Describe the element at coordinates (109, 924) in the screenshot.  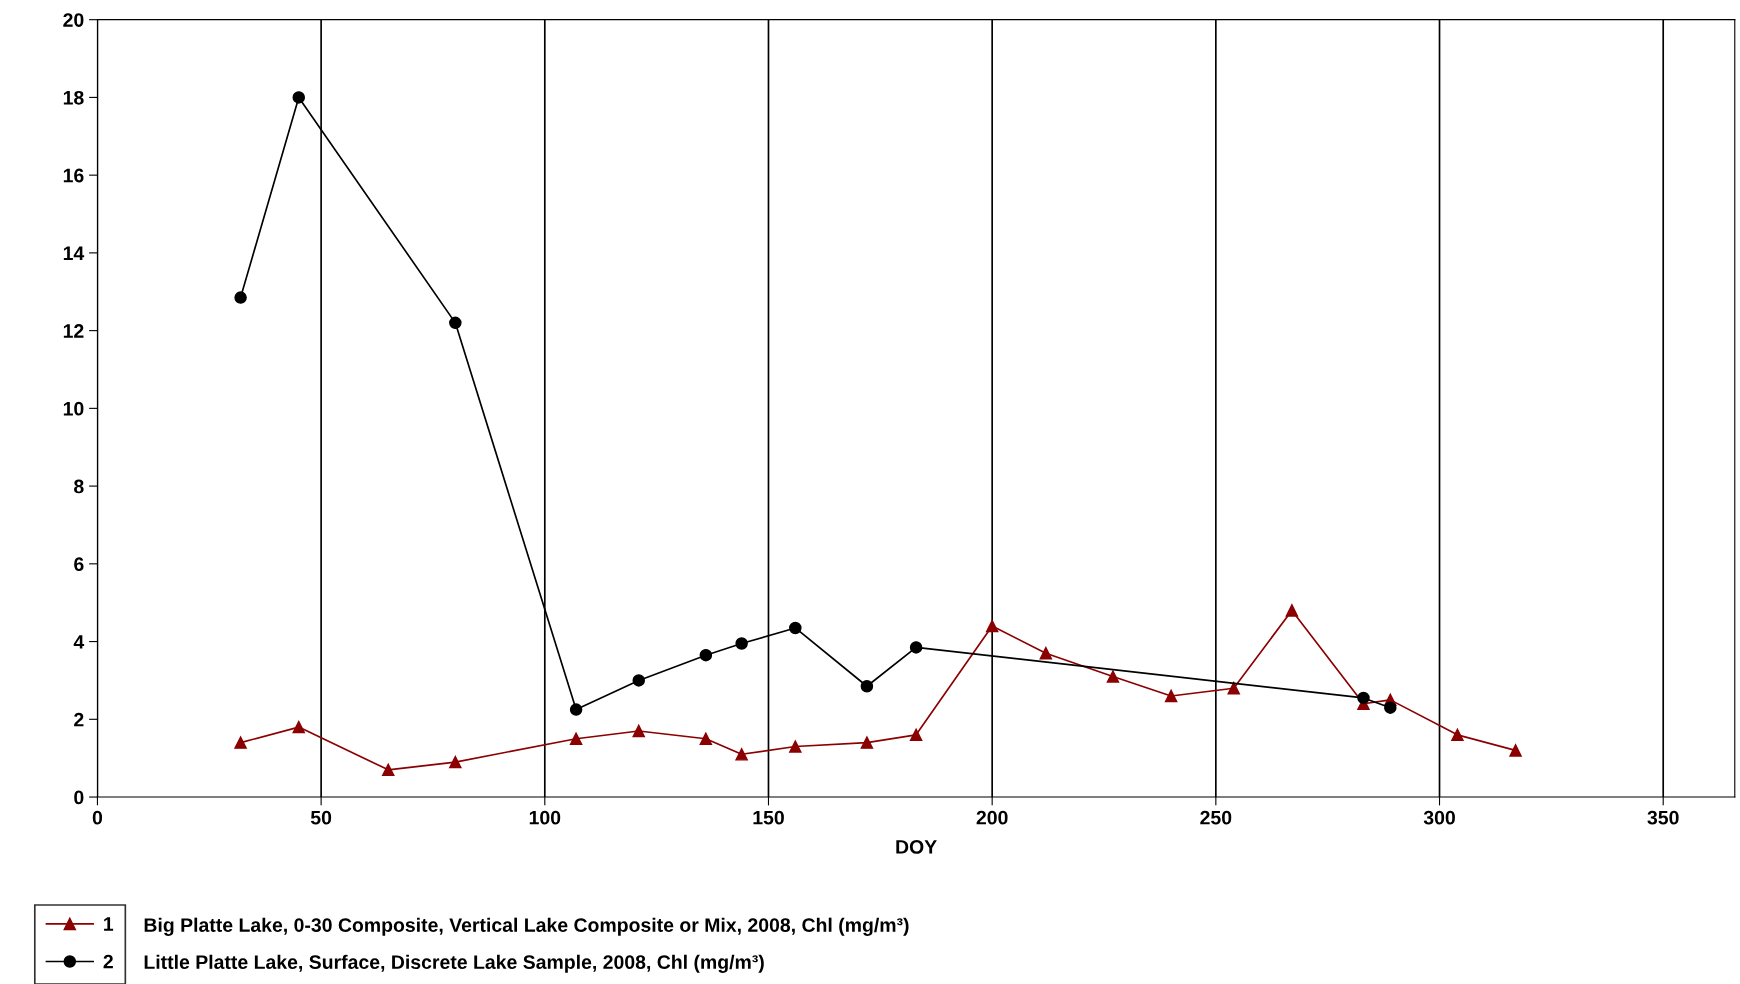
I see `legend-label: 1` at that location.